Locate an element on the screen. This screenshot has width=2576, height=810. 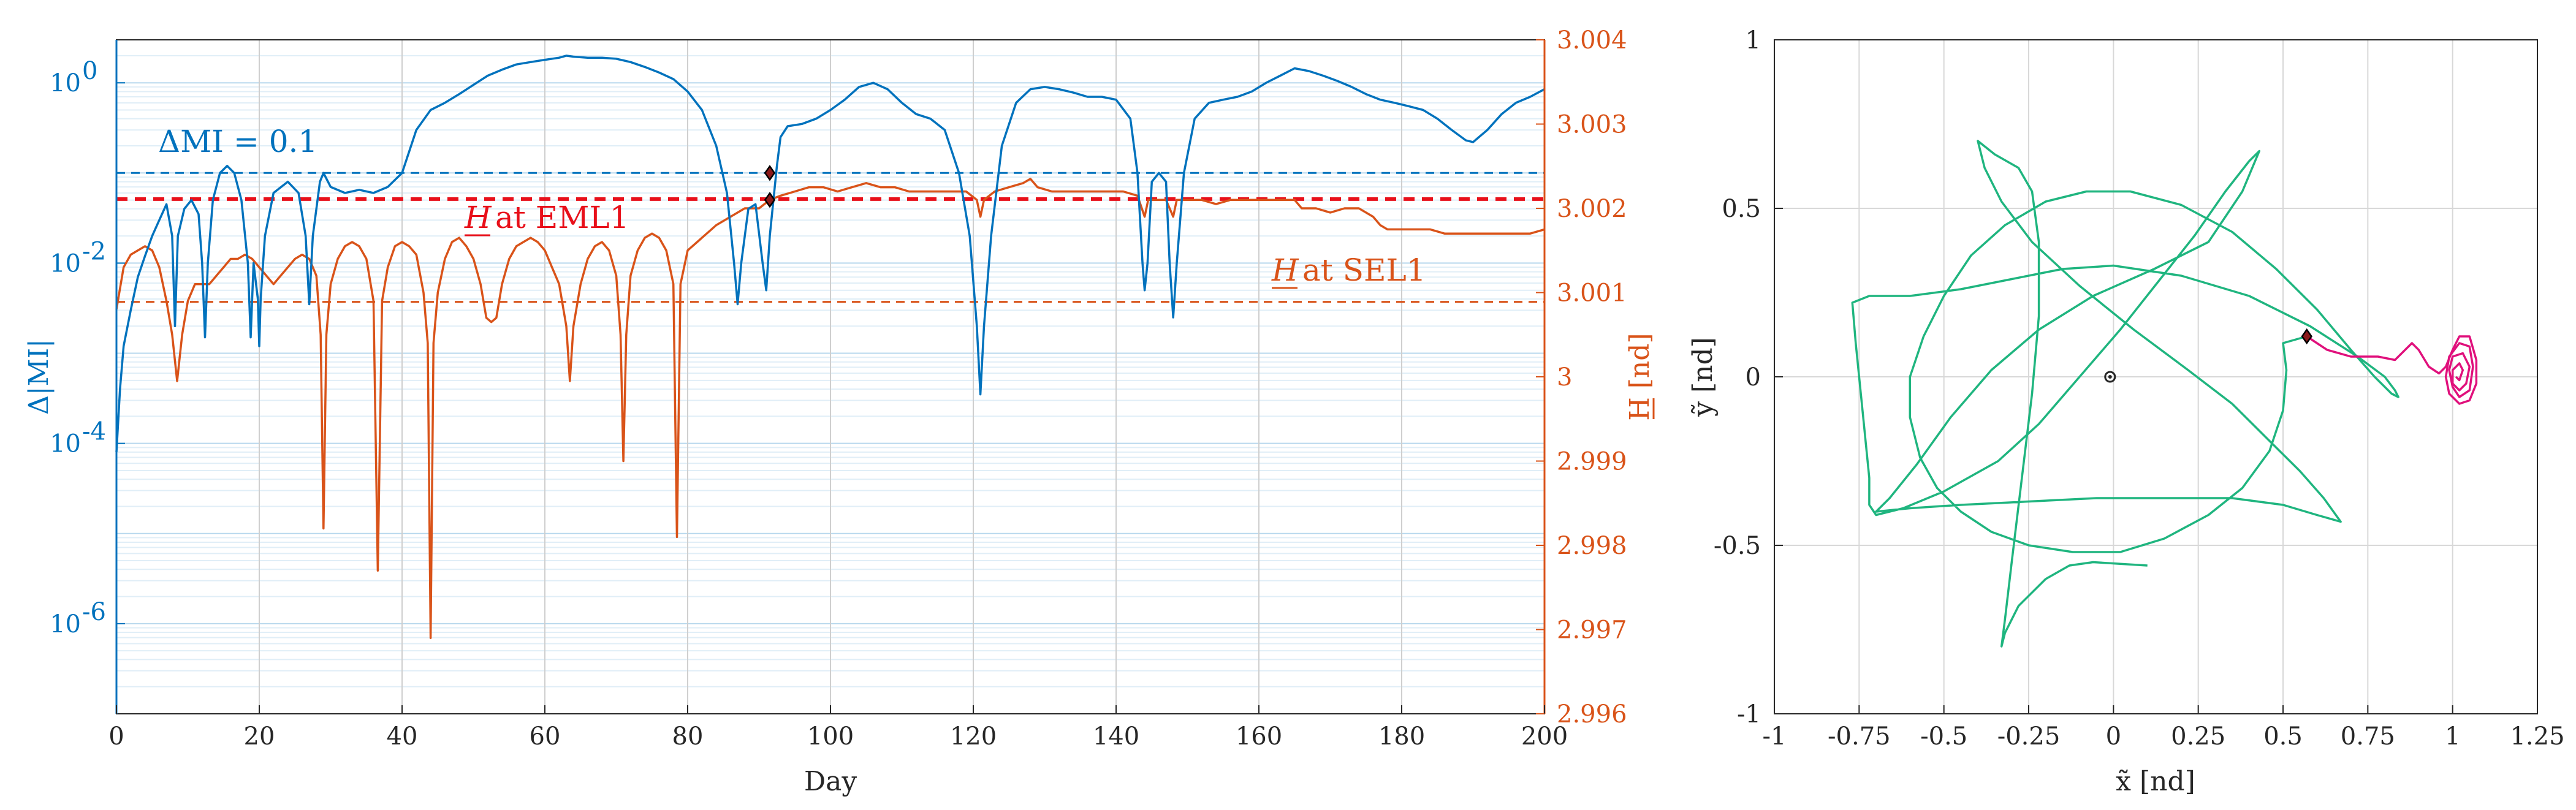
annotation-sel1-h: H is located at coordinates (1285, 270).